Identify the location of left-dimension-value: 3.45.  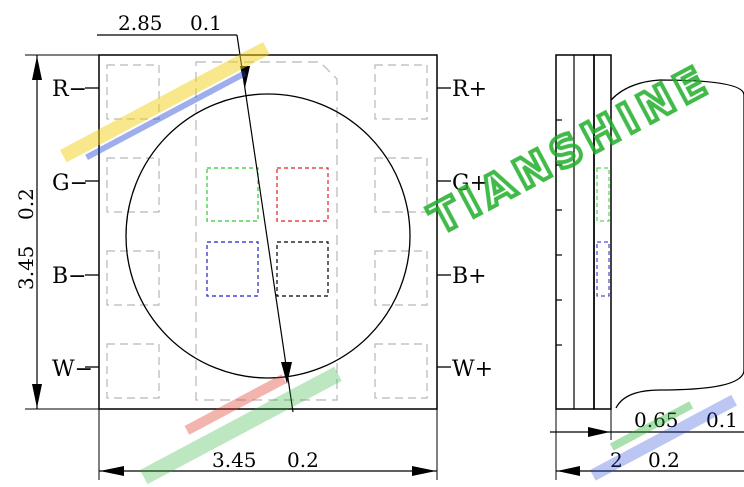
(26, 267).